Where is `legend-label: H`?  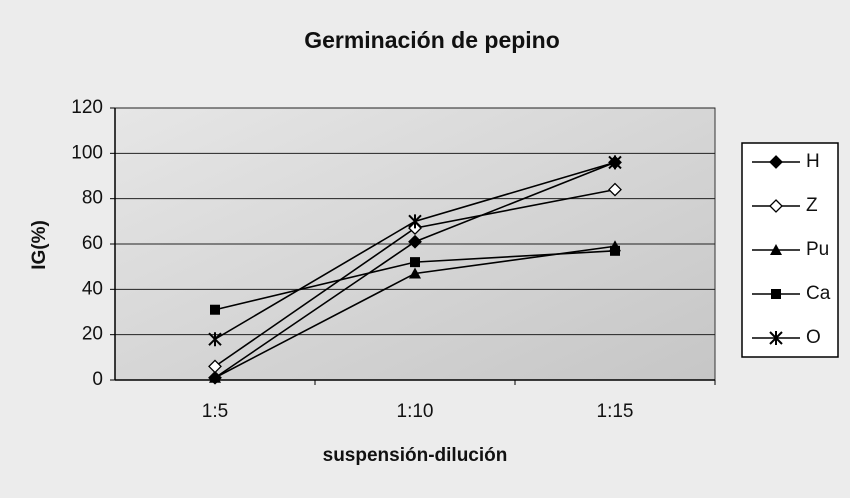
legend-label: H is located at coordinates (813, 161).